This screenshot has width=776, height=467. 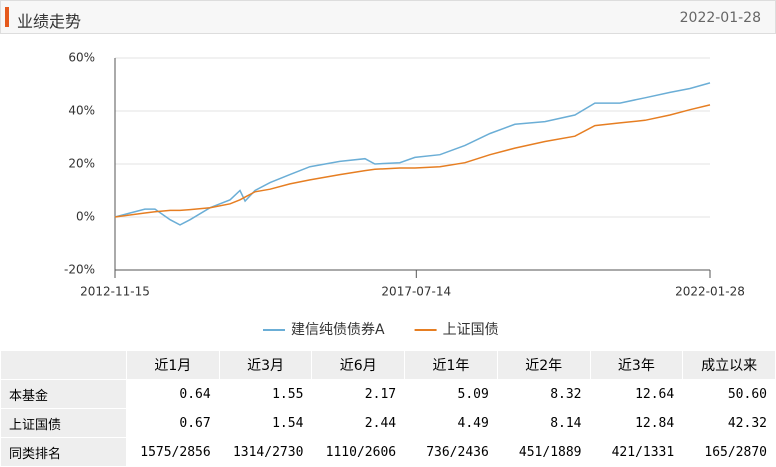 I want to click on table-cell: 8.14, so click(x=543, y=423).